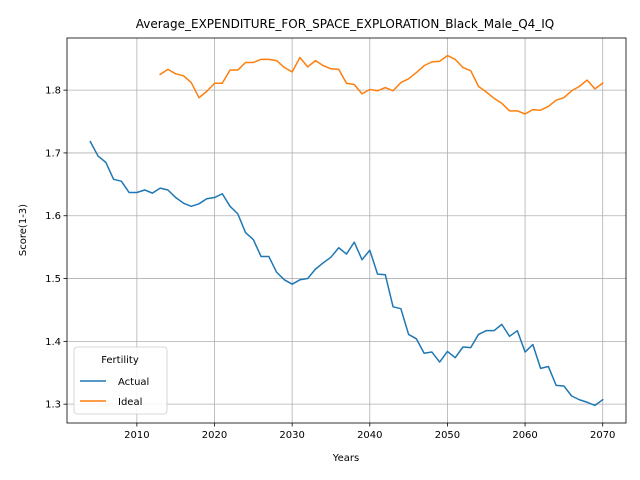 This screenshot has width=640, height=480. I want to click on y-axis-label: Score(1-3), so click(23, 230).